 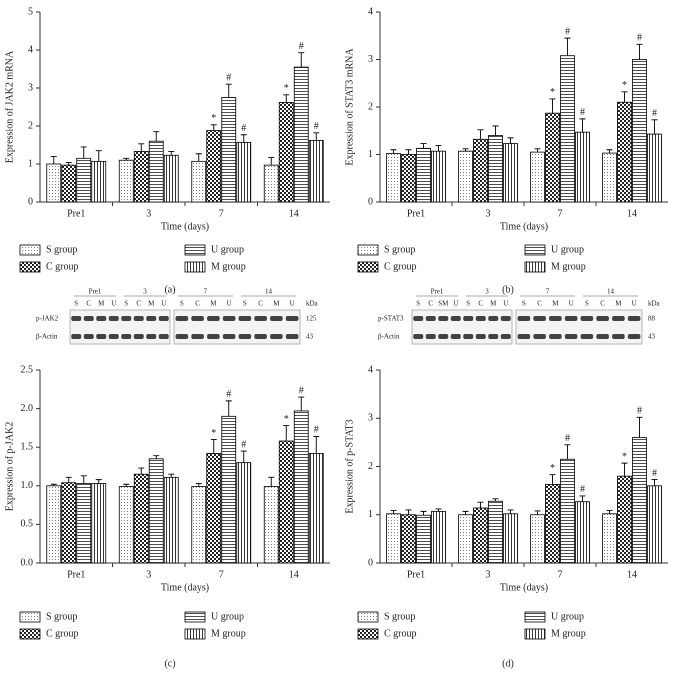 I want to click on lane-label: U, so click(x=634, y=304).